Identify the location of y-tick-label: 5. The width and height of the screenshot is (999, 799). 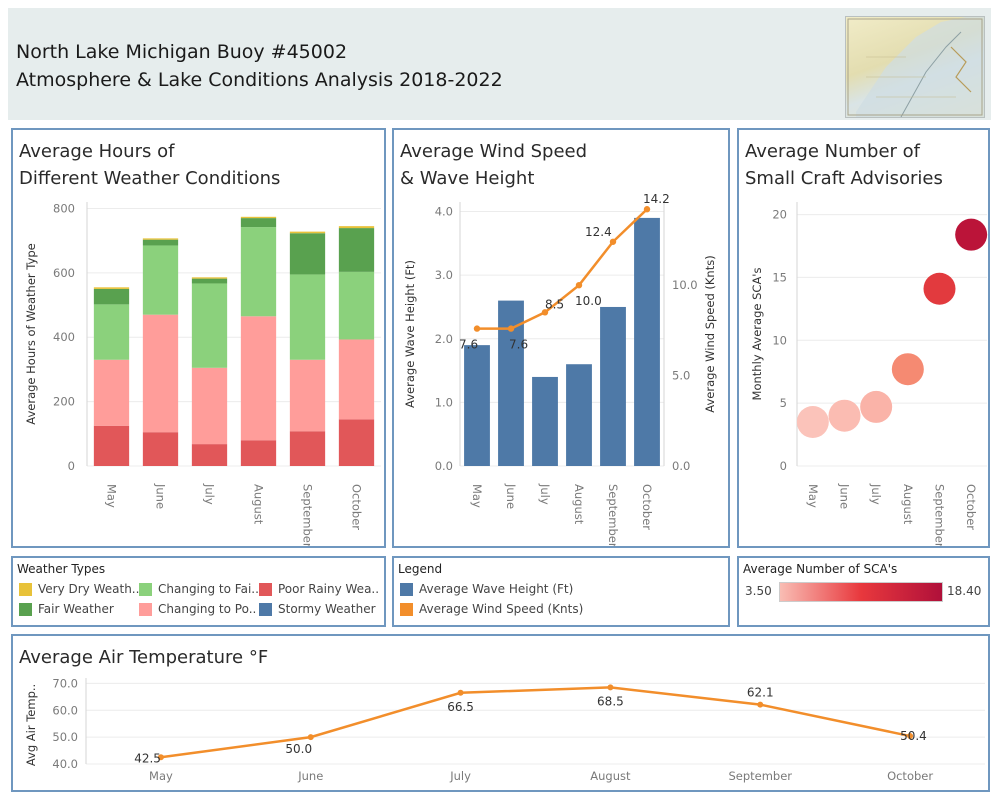
(783, 403).